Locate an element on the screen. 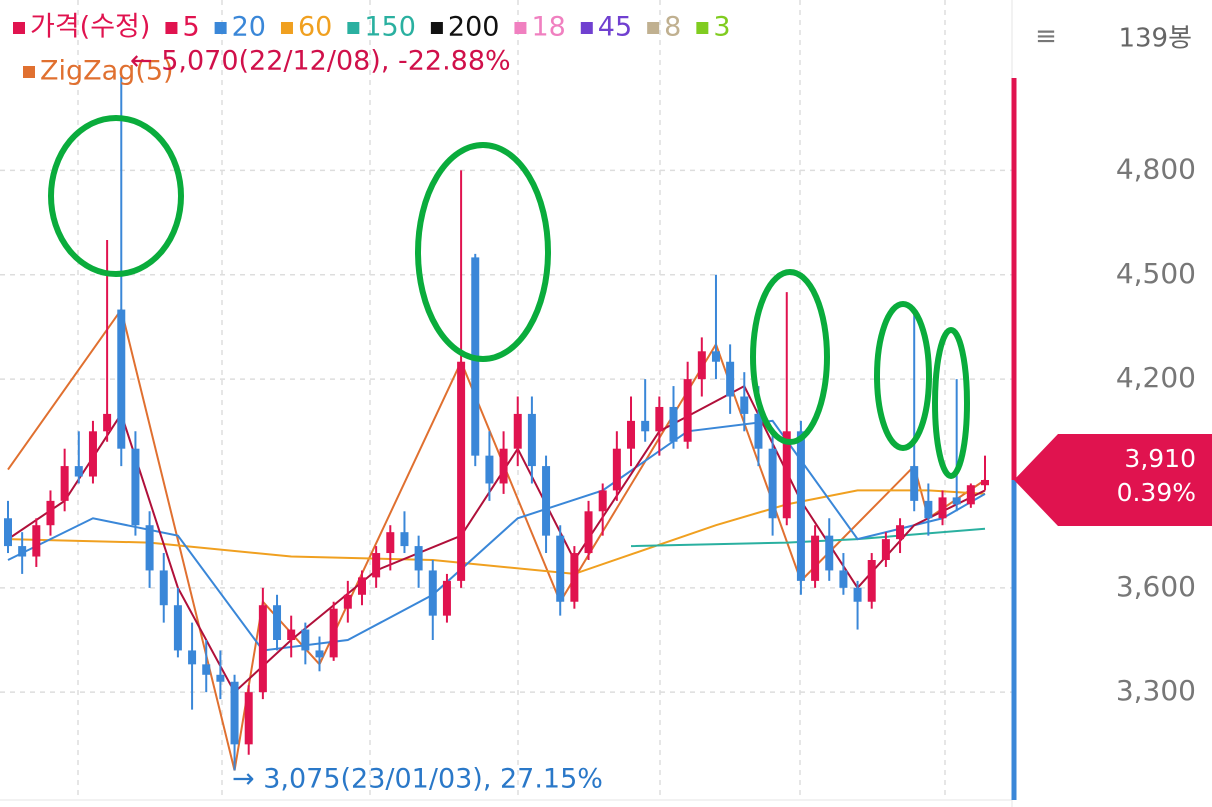  y-tick-label: 4,200 is located at coordinates (1156, 377).